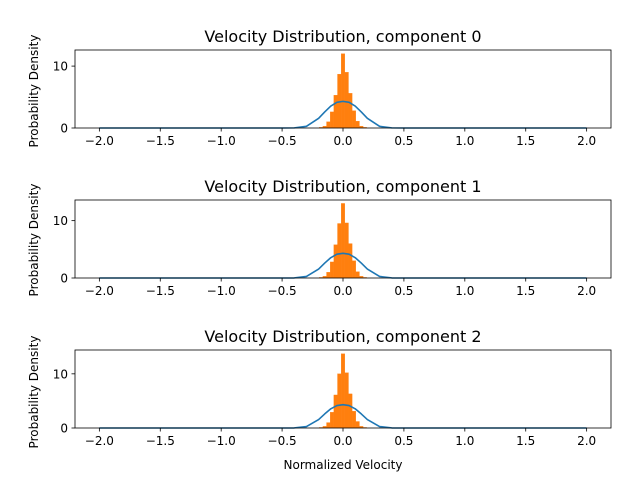 This screenshot has width=640, height=480. What do you see at coordinates (342, 36) in the screenshot?
I see `subplot-0-title: Velocity Distribution, component 0` at bounding box center [342, 36].